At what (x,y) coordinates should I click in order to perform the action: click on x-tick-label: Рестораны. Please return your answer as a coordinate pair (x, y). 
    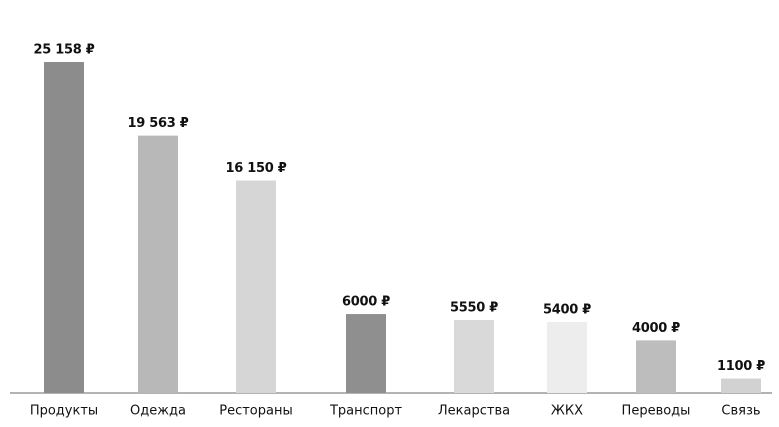
    Looking at the image, I should click on (256, 411).